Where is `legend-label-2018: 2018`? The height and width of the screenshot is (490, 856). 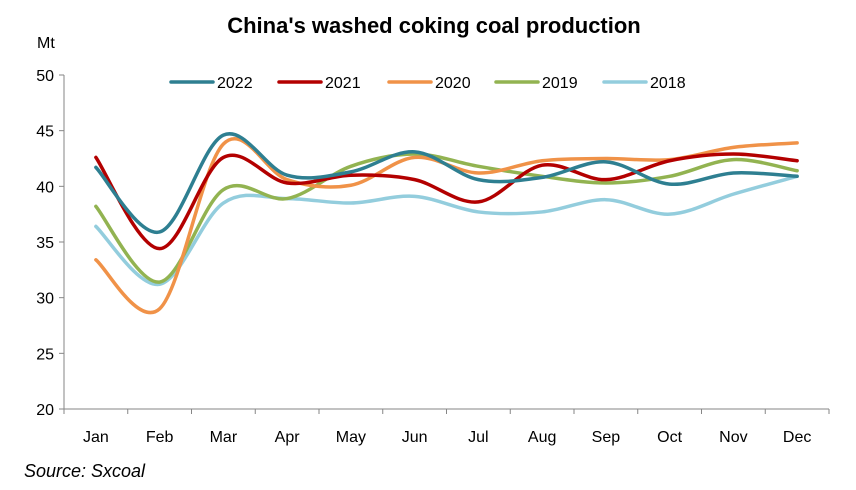 legend-label-2018: 2018 is located at coordinates (668, 83).